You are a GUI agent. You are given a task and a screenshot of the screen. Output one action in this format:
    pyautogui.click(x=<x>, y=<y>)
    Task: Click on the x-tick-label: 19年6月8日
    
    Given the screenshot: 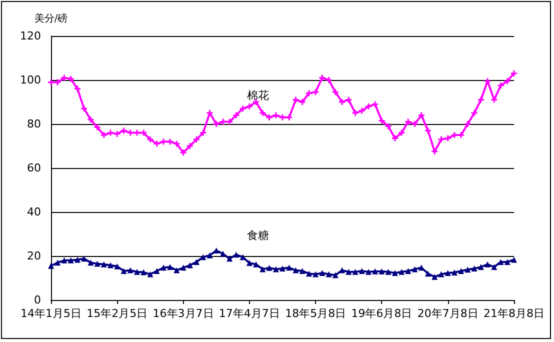 What is the action you would take?
    pyautogui.click(x=381, y=313)
    